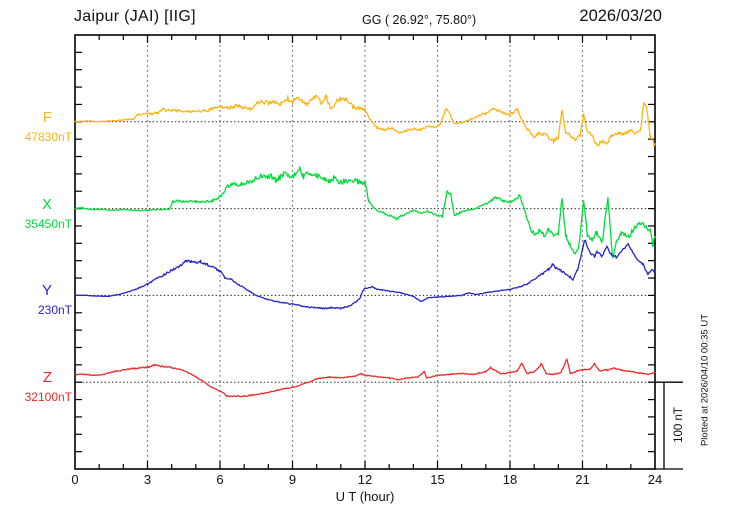 The image size is (730, 520). What do you see at coordinates (37, 260) in the screenshot?
I see `component-labels: F 47830nT X 35450nT Y 230nT Z 32100nT` at bounding box center [37, 260].